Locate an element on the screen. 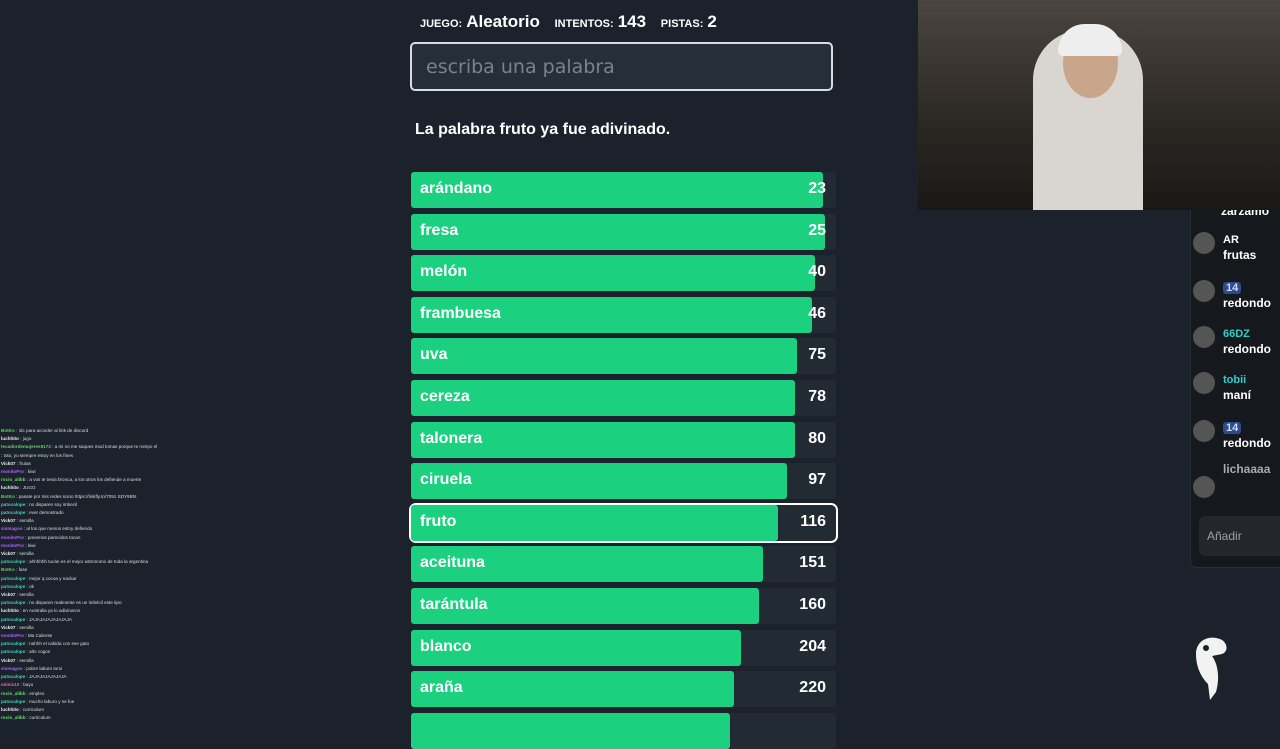 This screenshot has width=1280, height=749. guess-rank: 220 is located at coordinates (812, 688).